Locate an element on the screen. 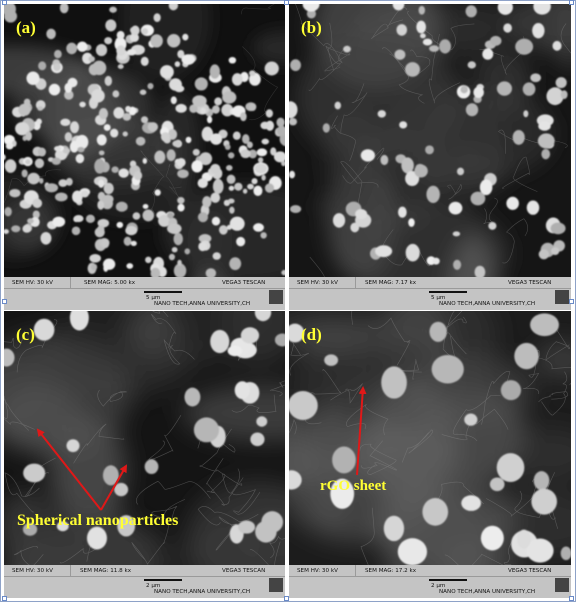 Image resolution: width=576 pixels, height=602 pixels. institution-text-b: NANO TECH,ANNA UNIVERSITY,CH is located at coordinates (487, 304).